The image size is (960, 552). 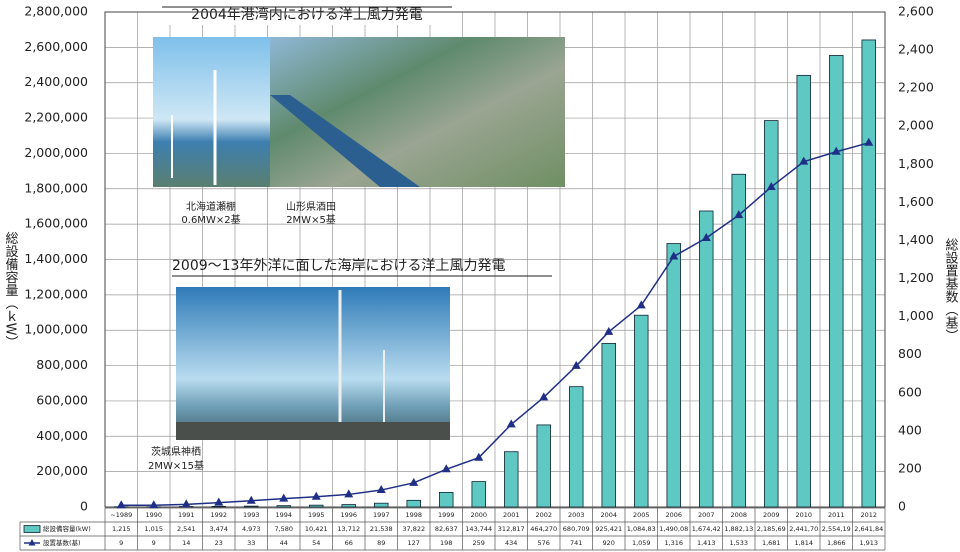 I want to click on table-value: 2,185,69, so click(x=771, y=529).